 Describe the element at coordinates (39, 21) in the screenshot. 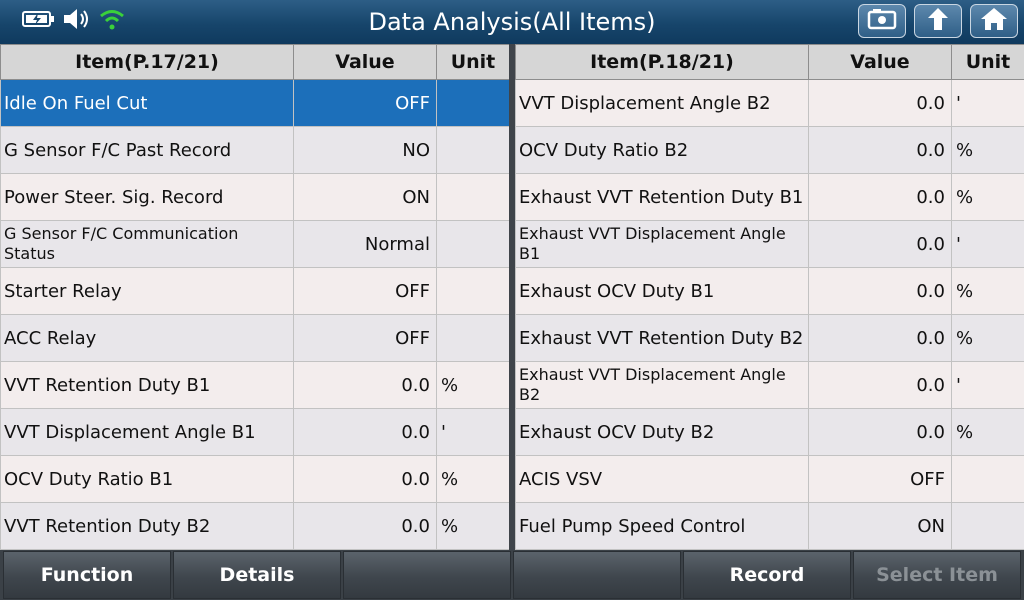

I see `battery-charging-icon` at that location.